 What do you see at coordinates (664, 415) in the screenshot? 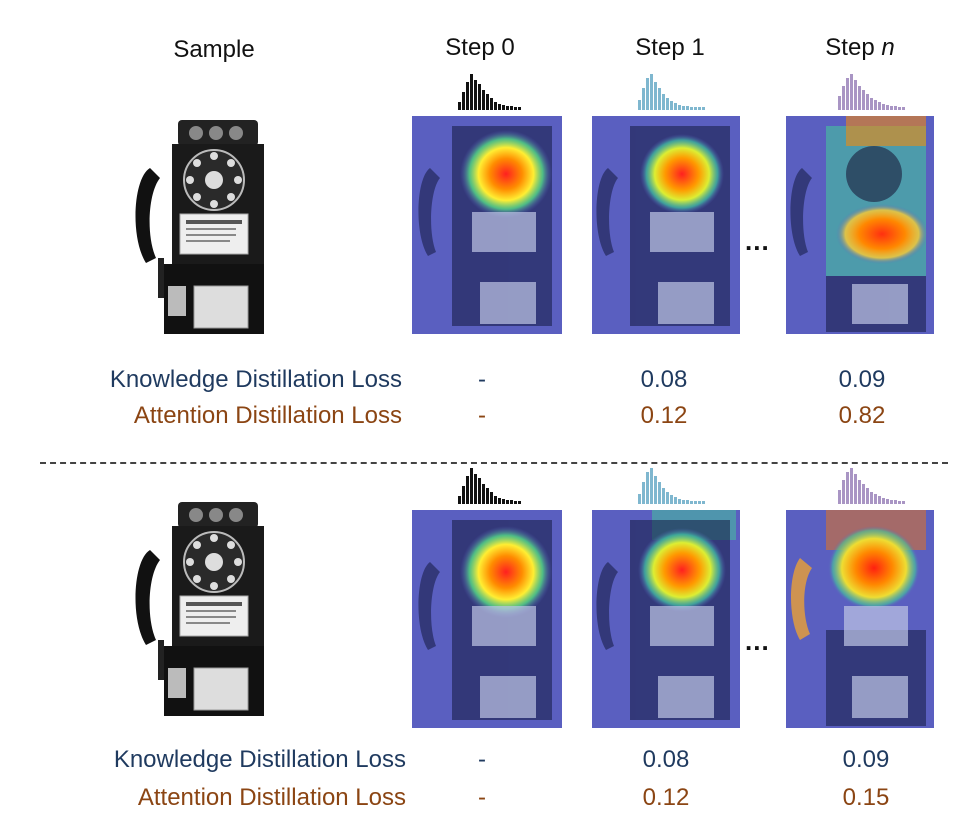
I see `ad-value-row-1-step-1: 0.12` at bounding box center [664, 415].